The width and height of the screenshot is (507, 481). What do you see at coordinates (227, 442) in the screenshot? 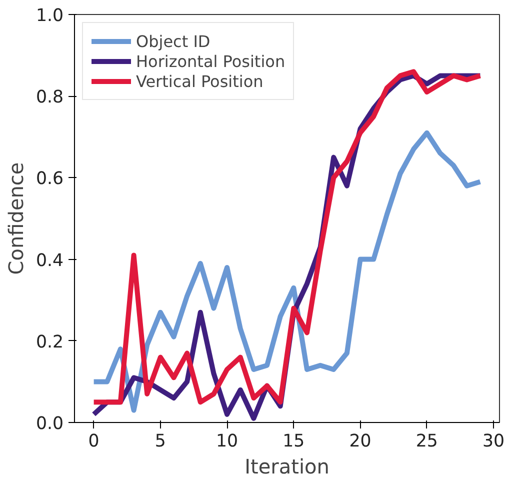
I see `x-tick-label: 10` at bounding box center [227, 442].